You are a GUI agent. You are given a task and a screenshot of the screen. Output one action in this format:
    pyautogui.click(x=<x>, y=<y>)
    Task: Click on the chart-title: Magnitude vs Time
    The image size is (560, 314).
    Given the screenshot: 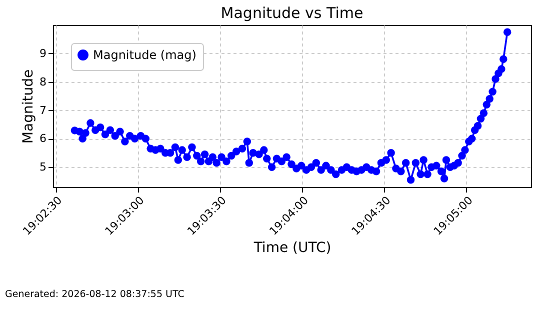 What is the action you would take?
    pyautogui.click(x=292, y=13)
    